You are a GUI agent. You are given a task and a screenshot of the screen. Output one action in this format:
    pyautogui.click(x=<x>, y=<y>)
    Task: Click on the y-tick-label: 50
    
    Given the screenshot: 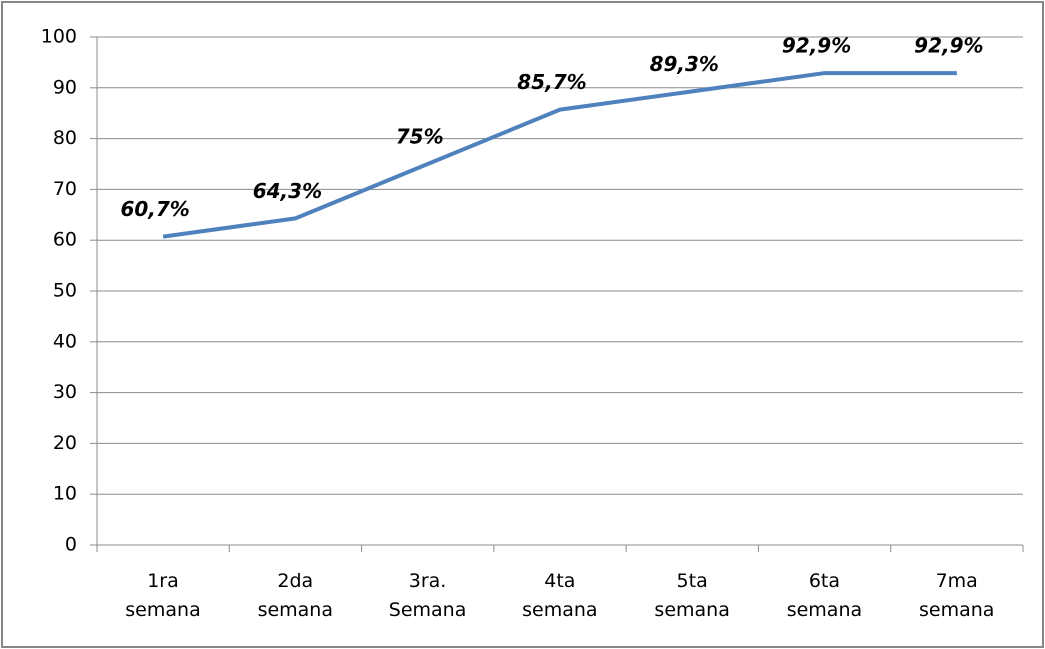 What is the action you would take?
    pyautogui.click(x=65, y=291)
    